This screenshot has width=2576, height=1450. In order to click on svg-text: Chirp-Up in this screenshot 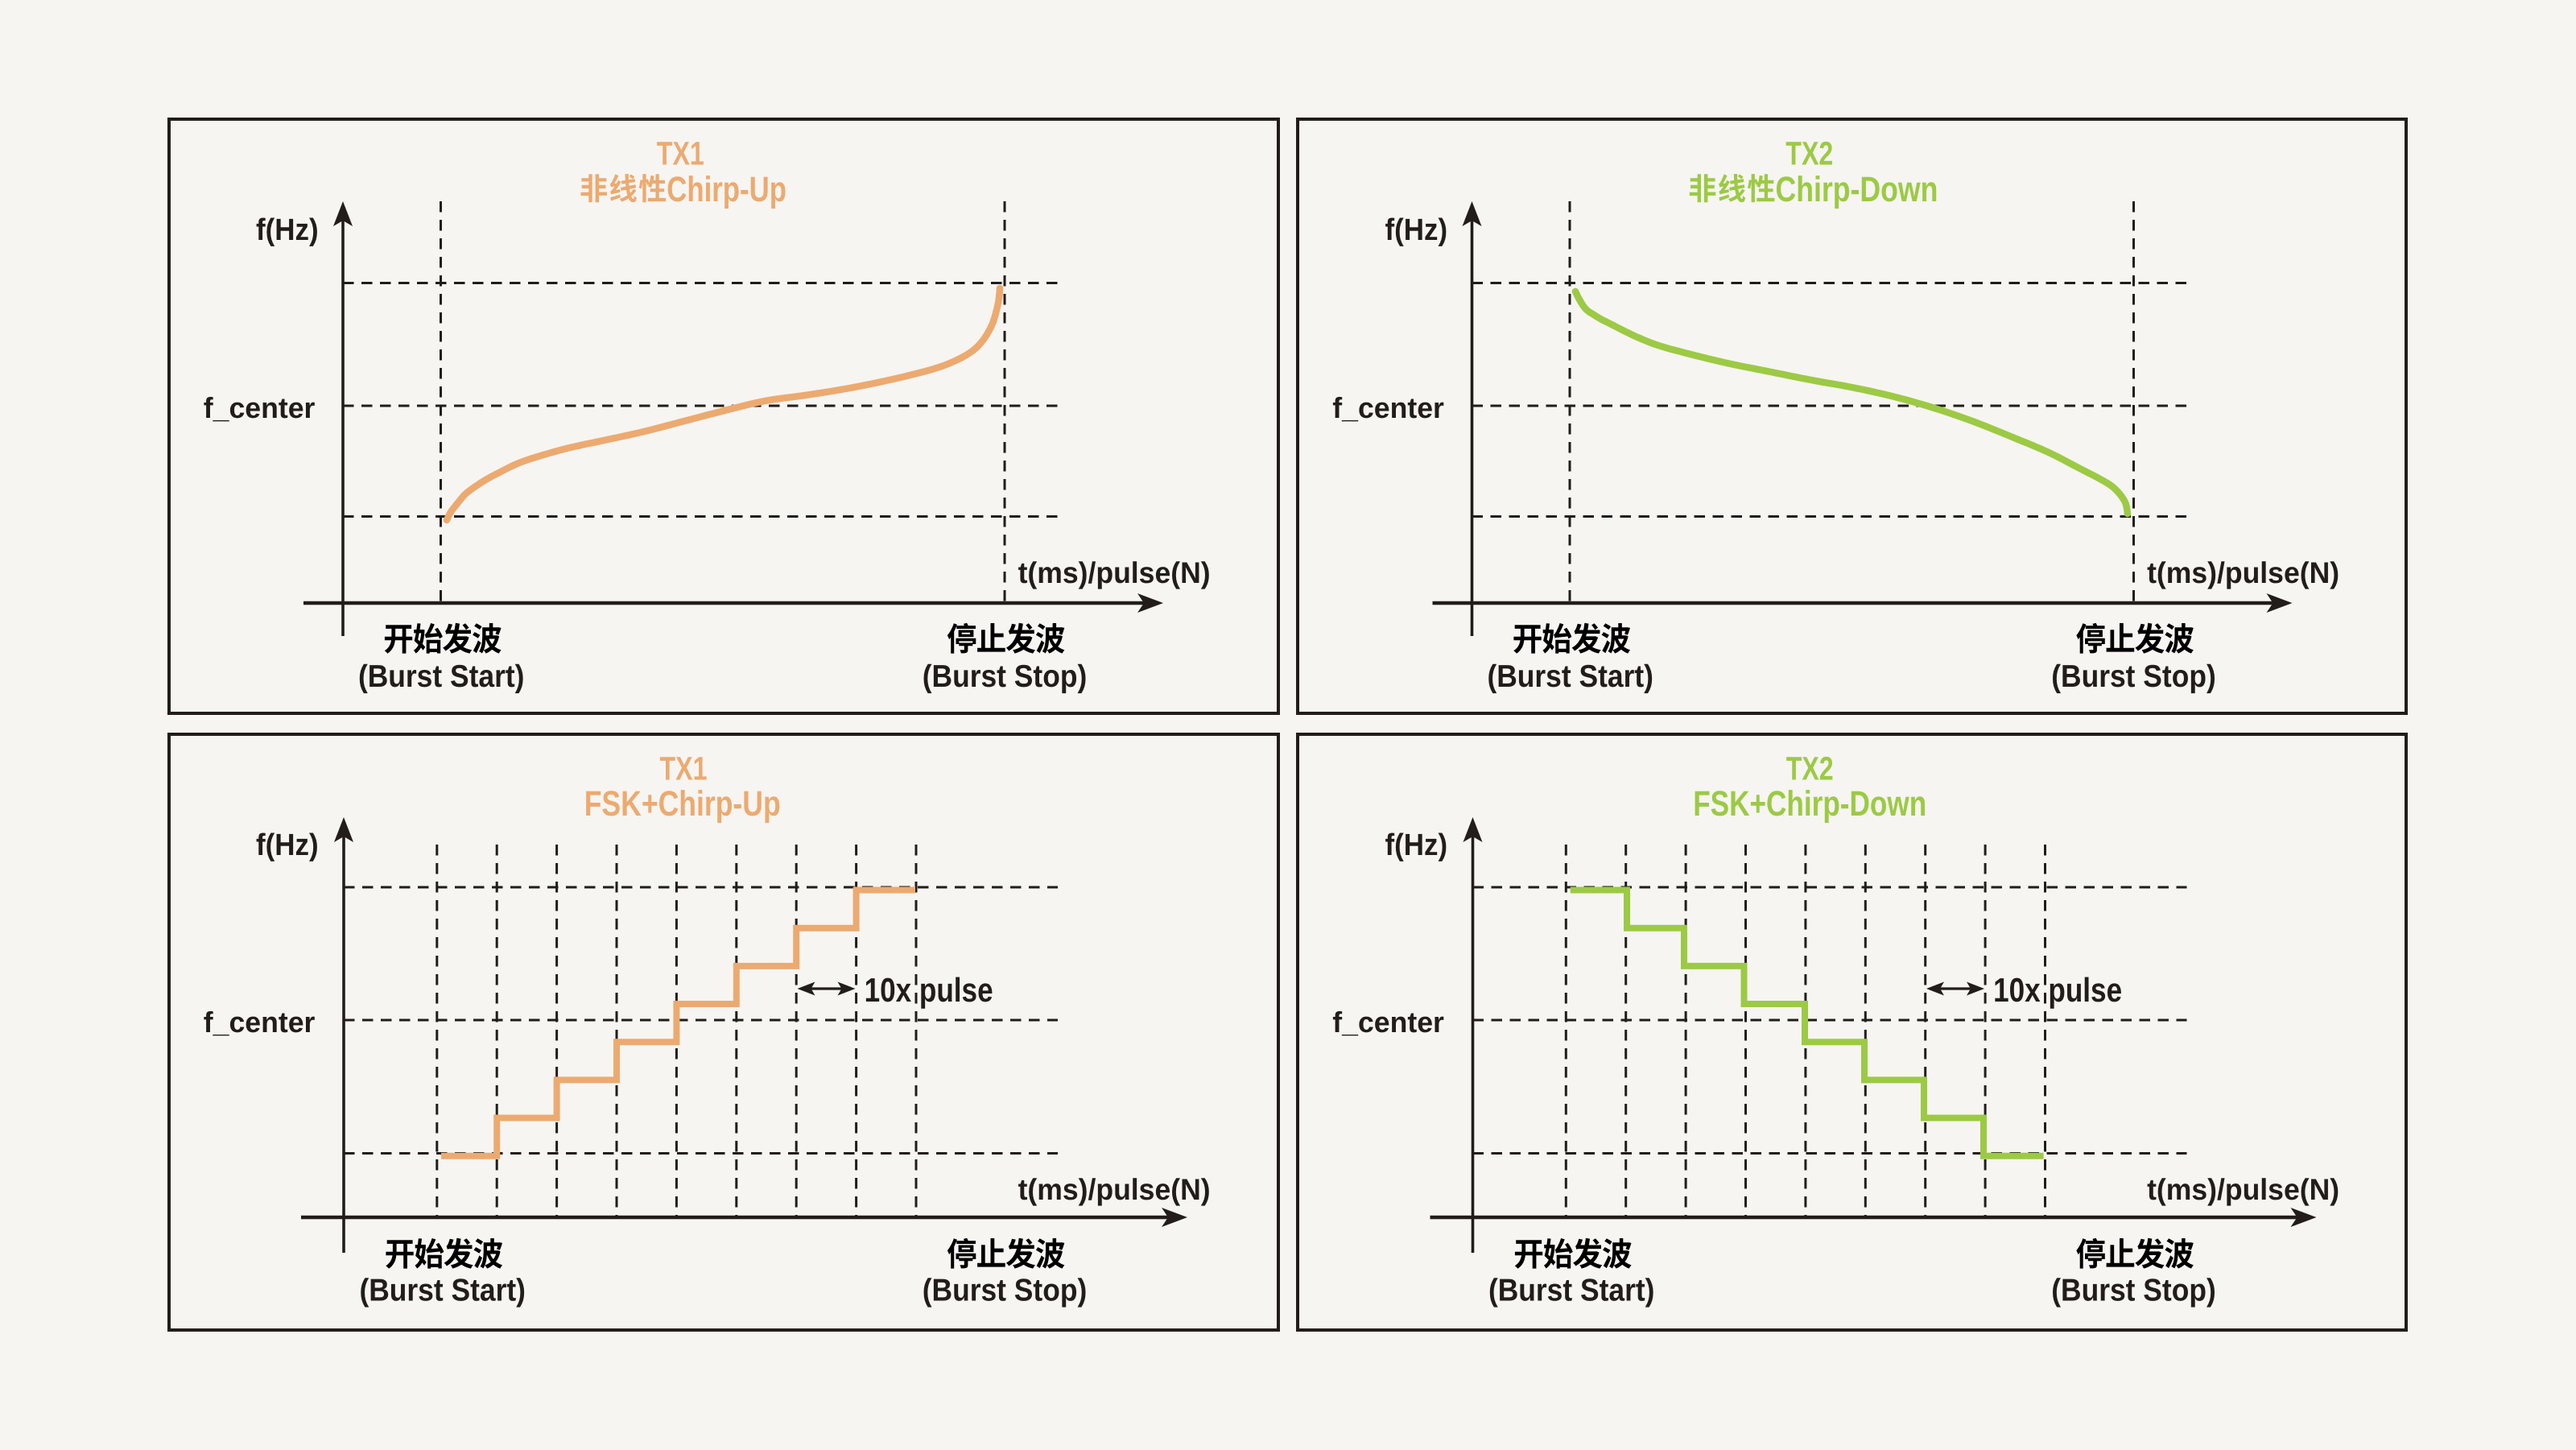, I will do `click(726, 189)`.